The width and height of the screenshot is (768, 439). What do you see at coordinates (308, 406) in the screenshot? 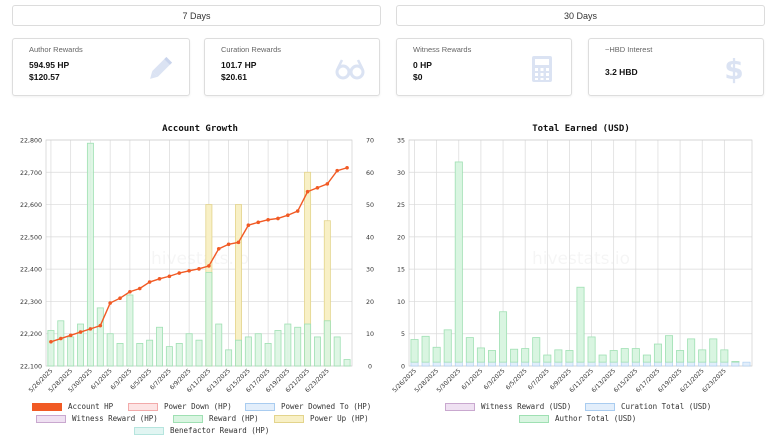
I see `legend-power-downed-to: Power Downed To (HP)` at bounding box center [308, 406].